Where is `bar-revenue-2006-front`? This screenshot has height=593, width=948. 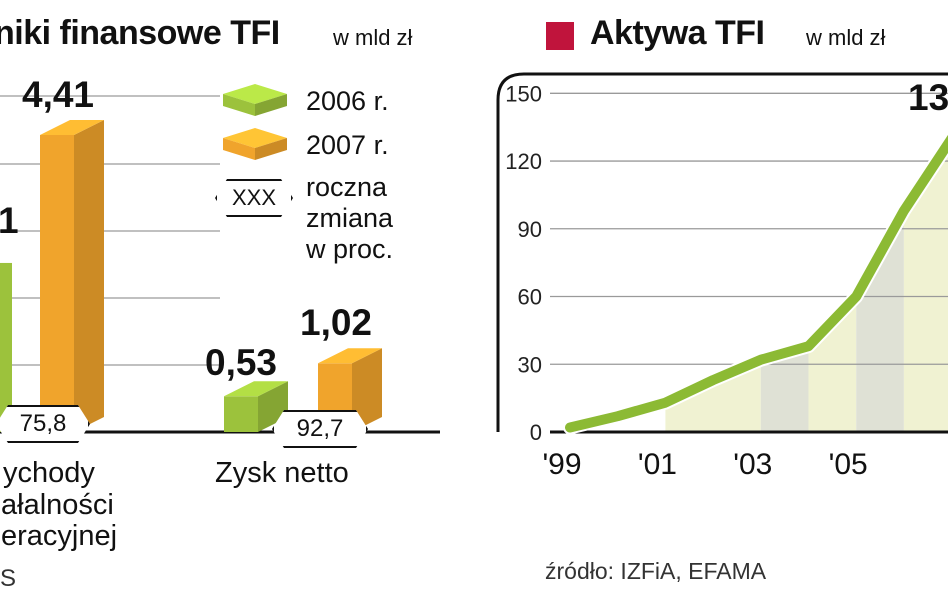 bar-revenue-2006-front is located at coordinates (6, 347).